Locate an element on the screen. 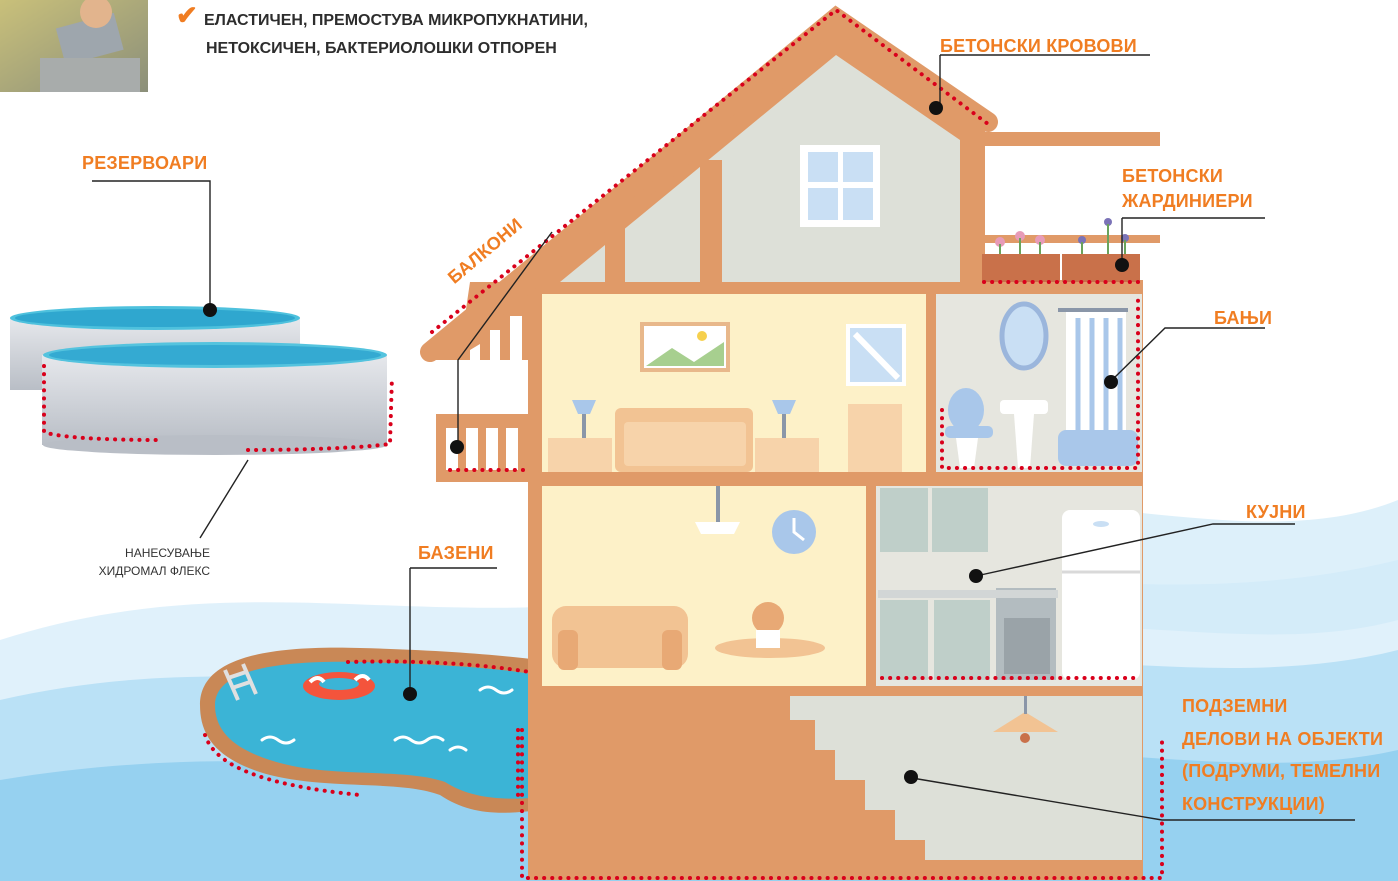 Image resolution: width=1398 pixels, height=881 pixels. label-pools: БАЗЕНИ is located at coordinates (456, 553).